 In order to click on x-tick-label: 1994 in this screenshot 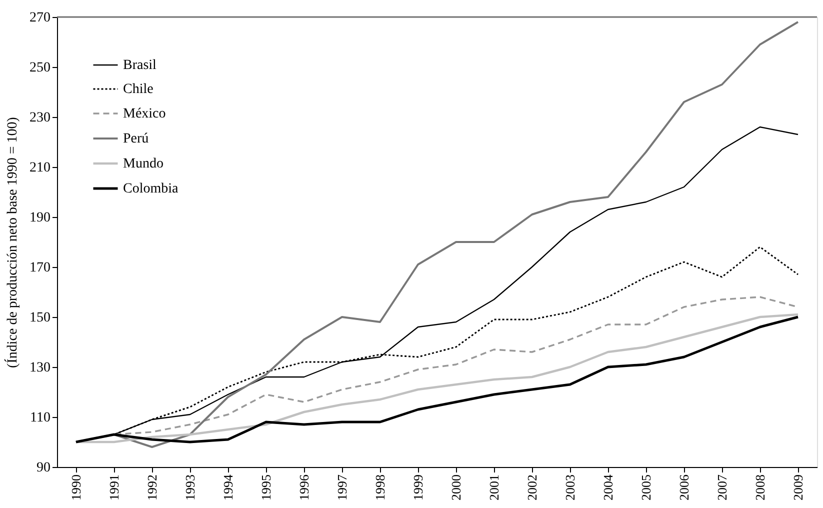, I will do `click(228, 487)`.